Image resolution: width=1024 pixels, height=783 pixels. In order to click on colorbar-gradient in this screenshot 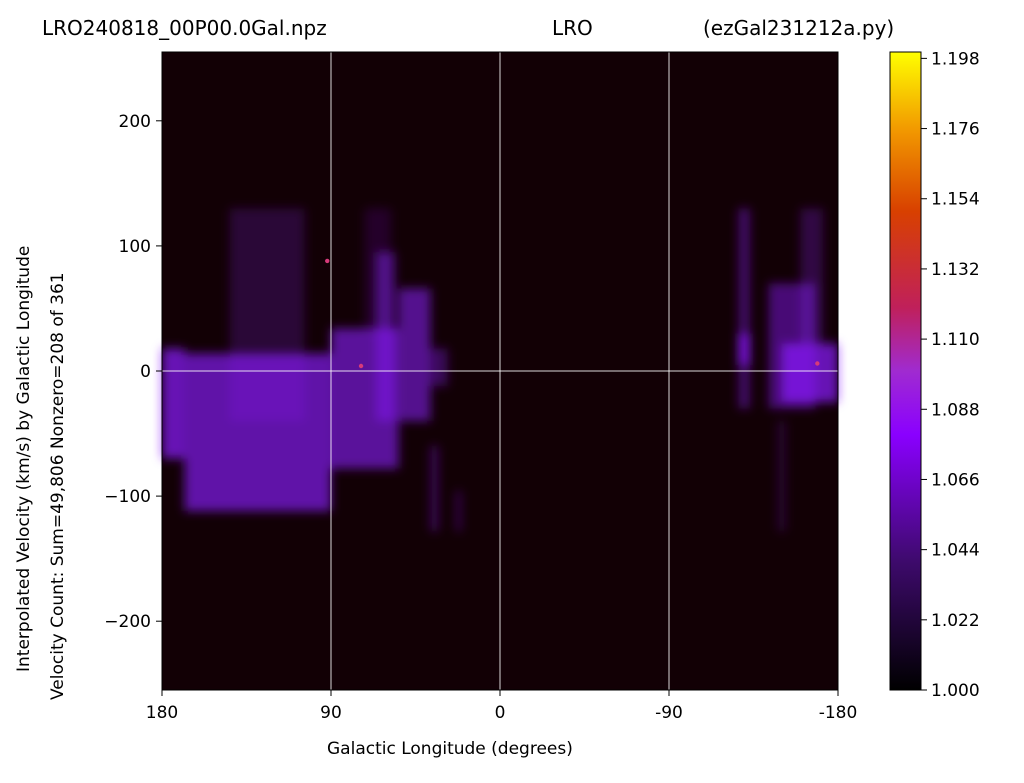, I will do `click(905, 371)`.